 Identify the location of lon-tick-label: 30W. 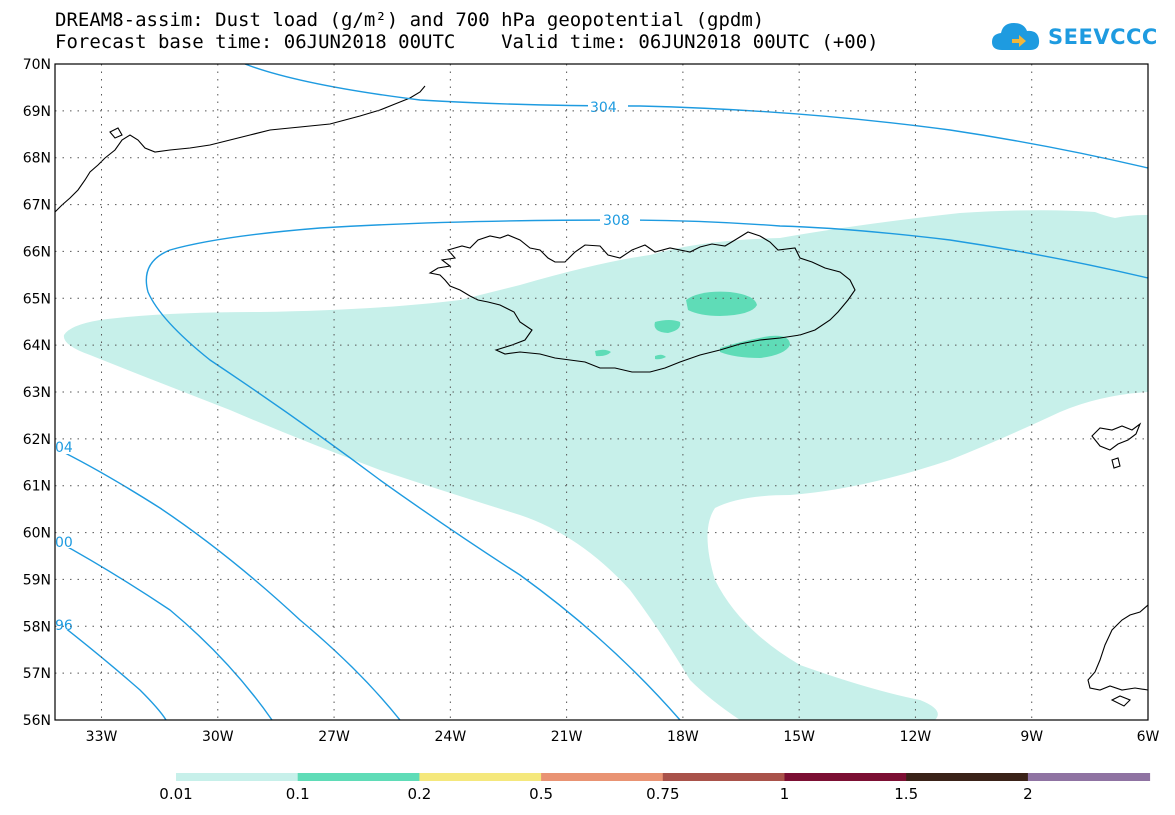
(218, 737).